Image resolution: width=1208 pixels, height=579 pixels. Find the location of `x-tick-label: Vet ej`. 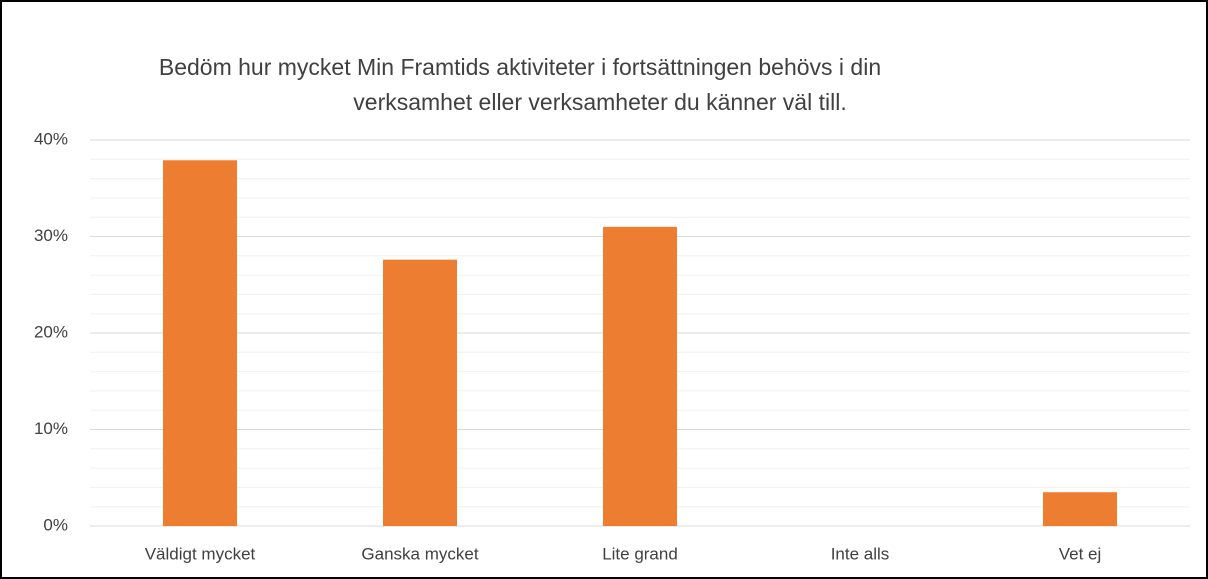

x-tick-label: Vet ej is located at coordinates (1080, 553).